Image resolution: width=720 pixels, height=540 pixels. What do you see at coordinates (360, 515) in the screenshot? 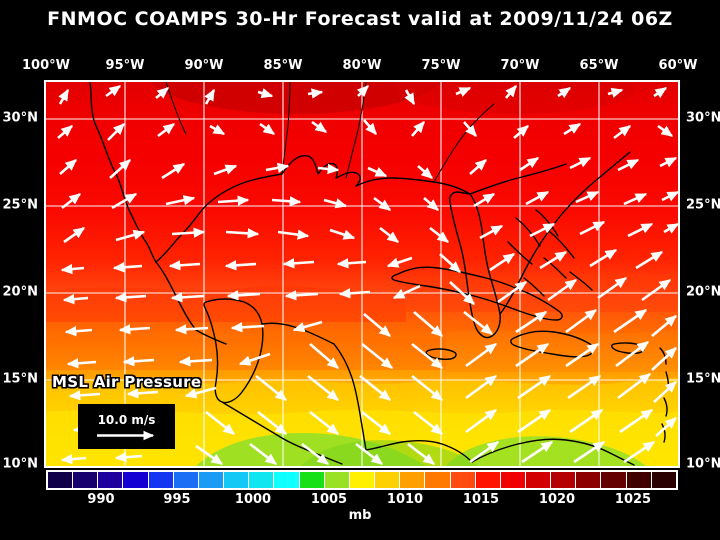
I see `colorbar-unit-label: mb` at bounding box center [360, 515].